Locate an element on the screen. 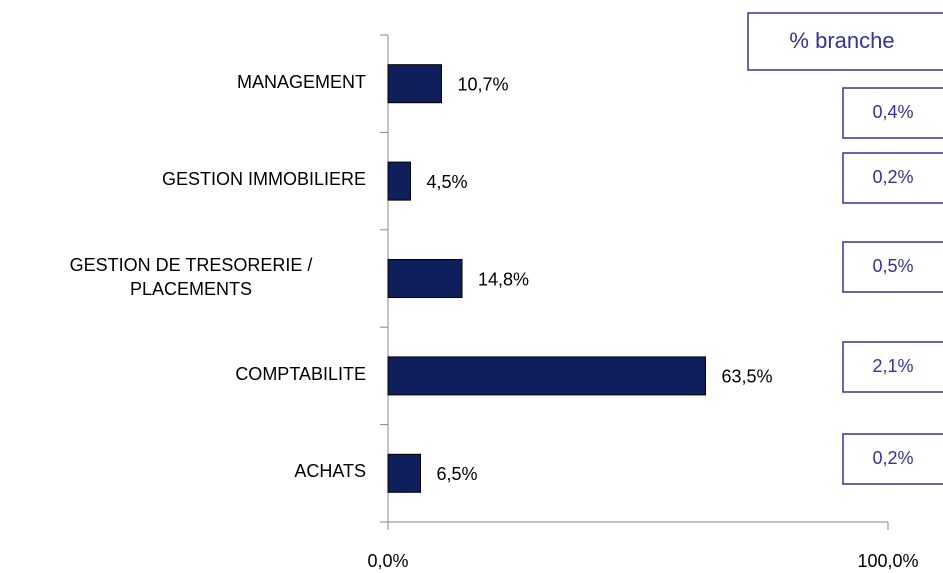 The image size is (943, 573). category-label: ACHATS is located at coordinates (330, 471).